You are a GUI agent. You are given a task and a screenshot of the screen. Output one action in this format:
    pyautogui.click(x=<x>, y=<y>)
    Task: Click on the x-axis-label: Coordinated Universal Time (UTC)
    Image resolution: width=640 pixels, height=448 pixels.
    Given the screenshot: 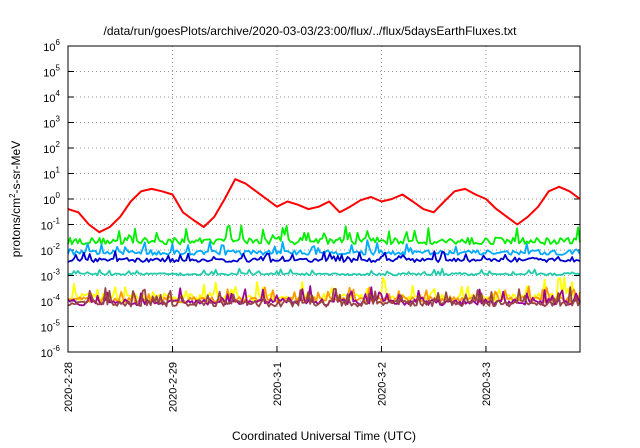 What is the action you would take?
    pyautogui.click(x=324, y=436)
    